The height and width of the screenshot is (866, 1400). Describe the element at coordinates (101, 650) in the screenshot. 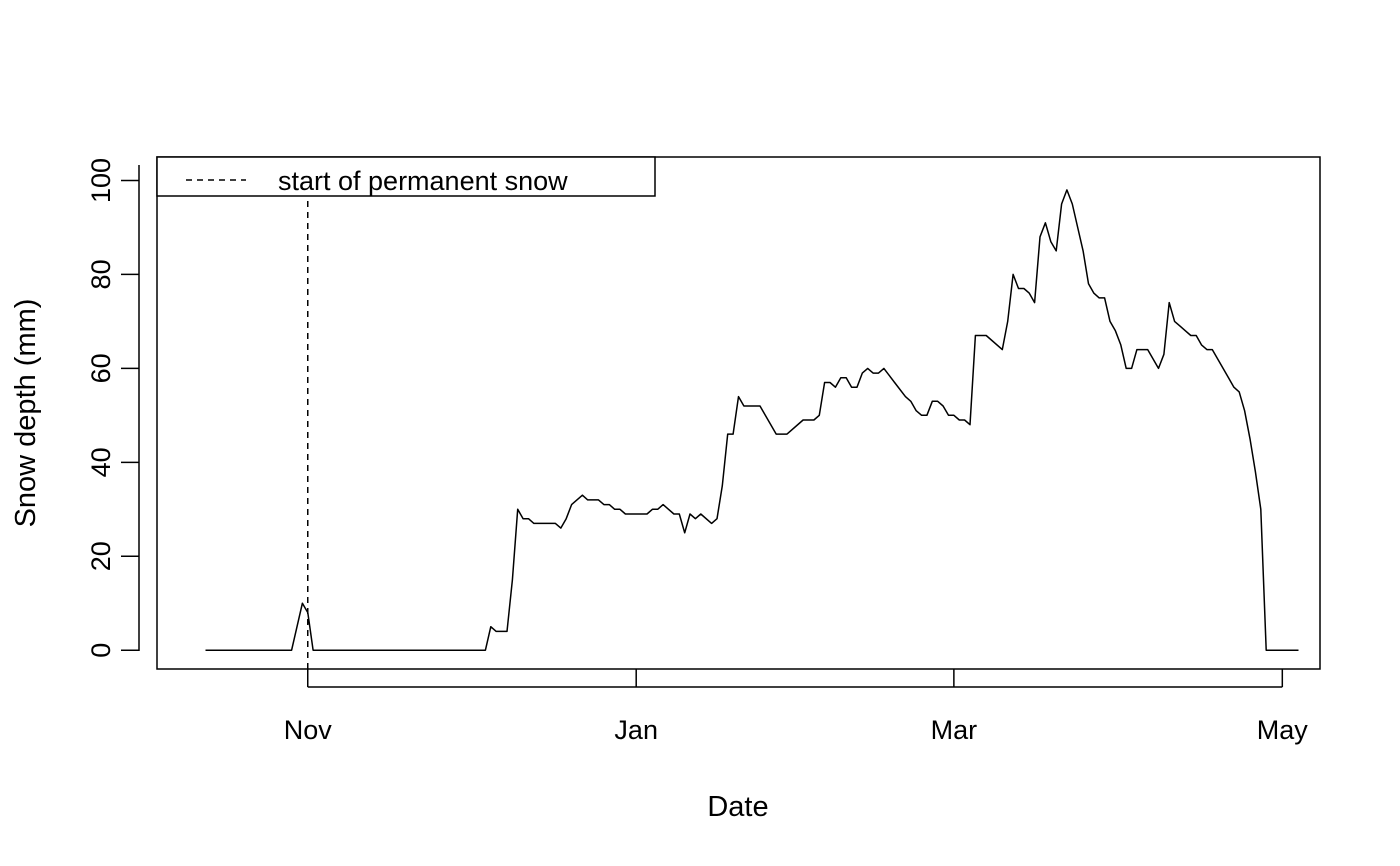

I see `y-tick-label-0: 0` at that location.